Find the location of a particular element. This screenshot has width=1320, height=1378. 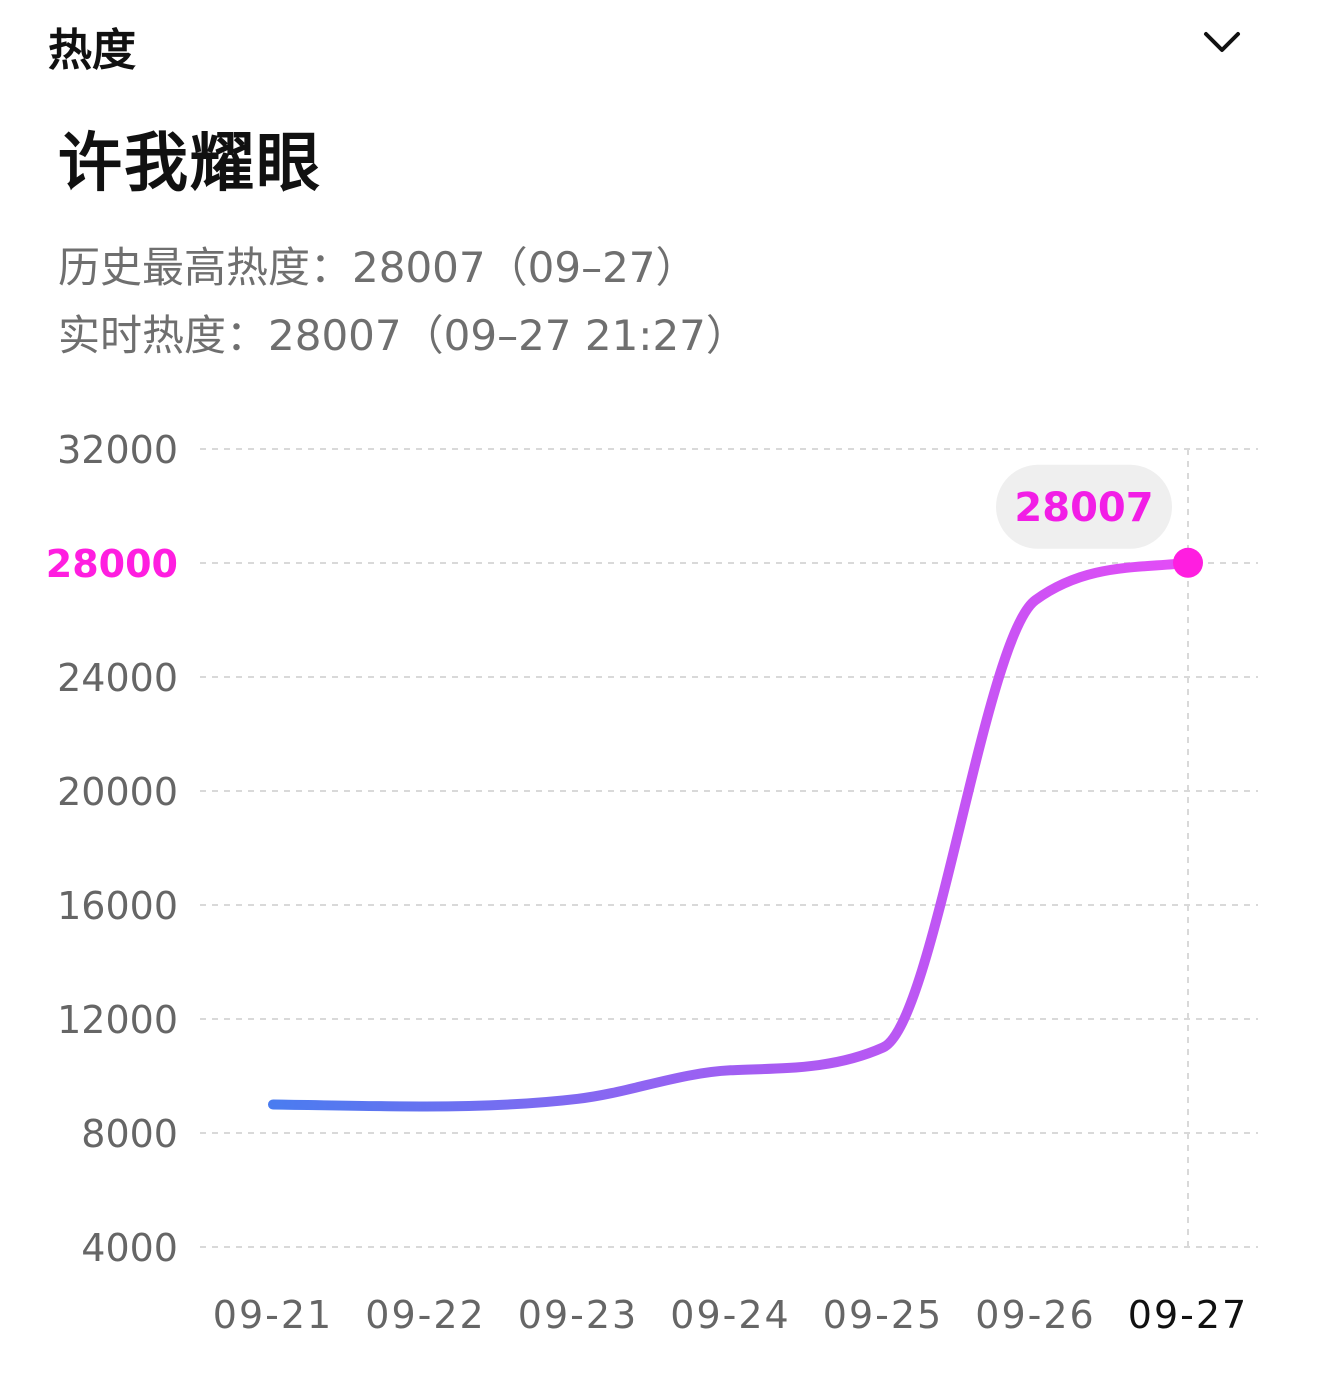

highlight-data-point is located at coordinates (1188, 562).